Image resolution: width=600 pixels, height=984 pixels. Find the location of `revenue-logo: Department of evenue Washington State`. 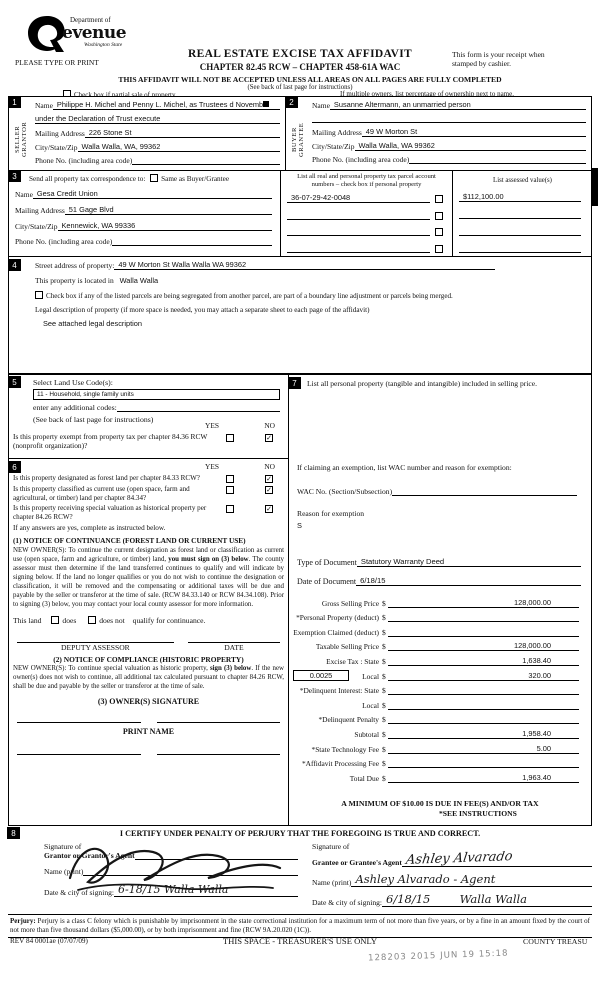

revenue-logo: Department of evenue Washington State is located at coordinates (91, 35).